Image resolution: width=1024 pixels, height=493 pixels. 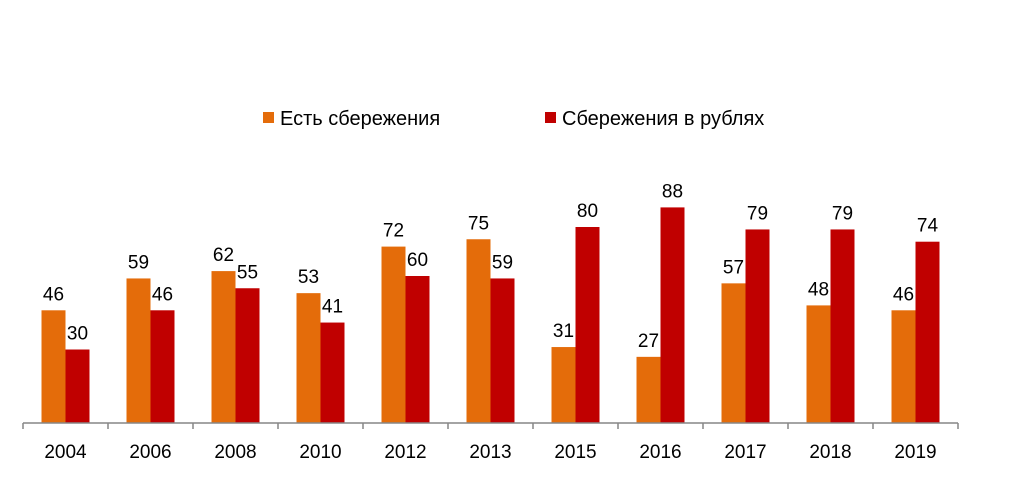 I want to click on data-label: 55, so click(x=247, y=272).